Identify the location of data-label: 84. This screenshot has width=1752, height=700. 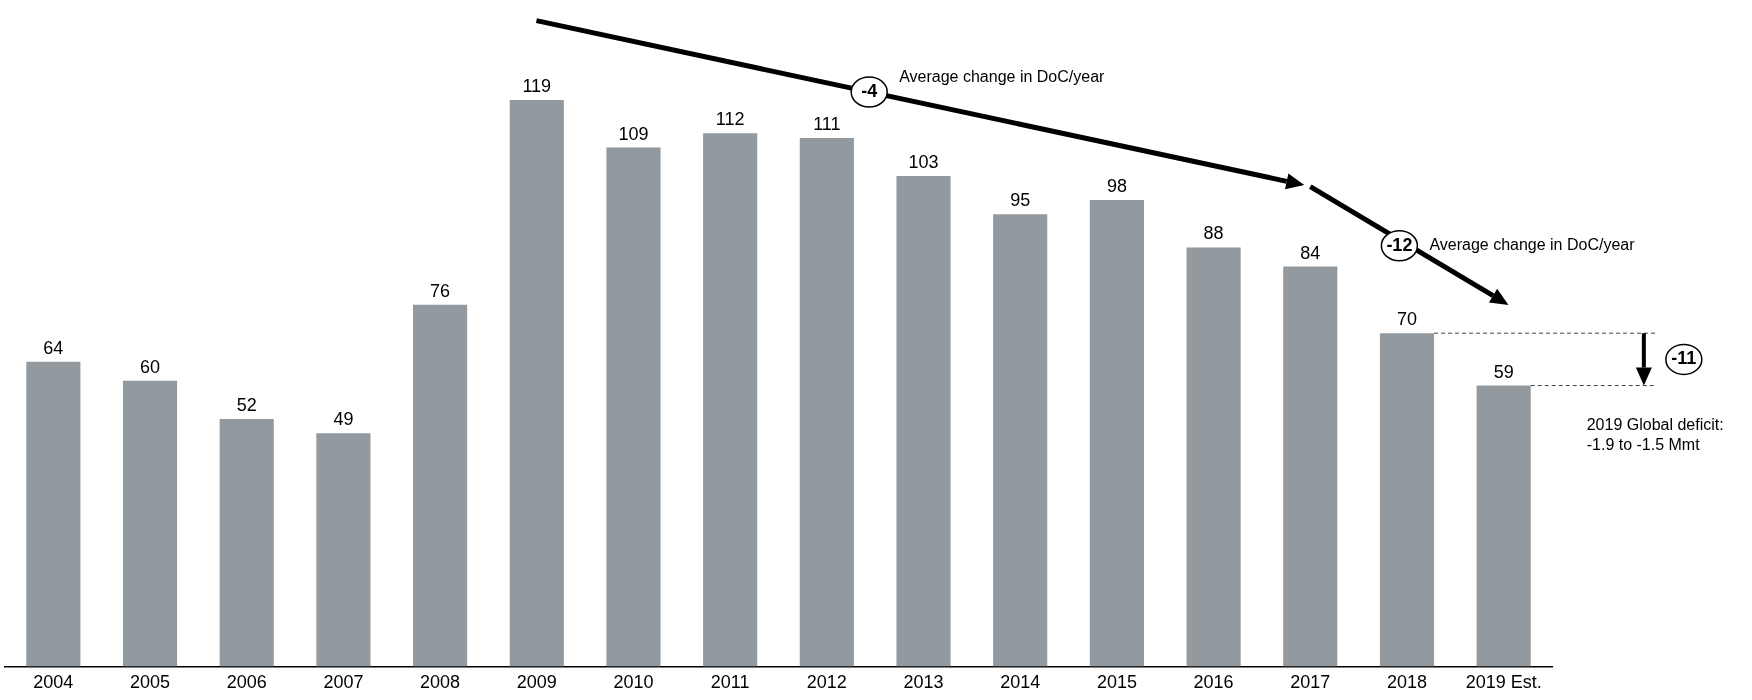
(1310, 252).